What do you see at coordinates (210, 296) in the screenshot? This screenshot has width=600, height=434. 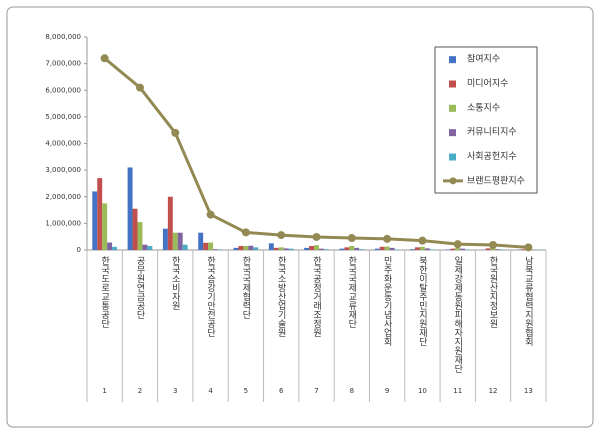 I see `x-tick-label: 한국승강기안전공단` at bounding box center [210, 296].